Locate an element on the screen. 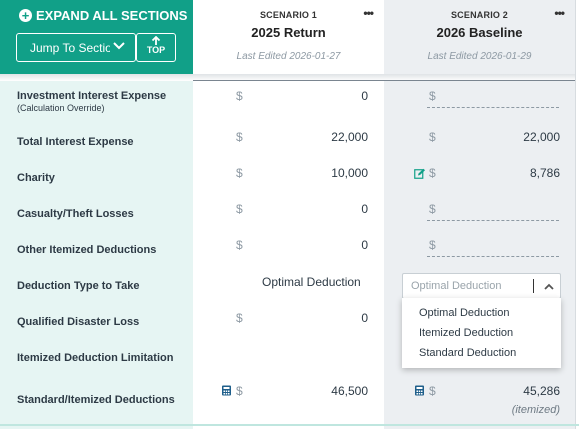 Image resolution: width=579 pixels, height=429 pixels. chevron-down-icon is located at coordinates (119, 46).